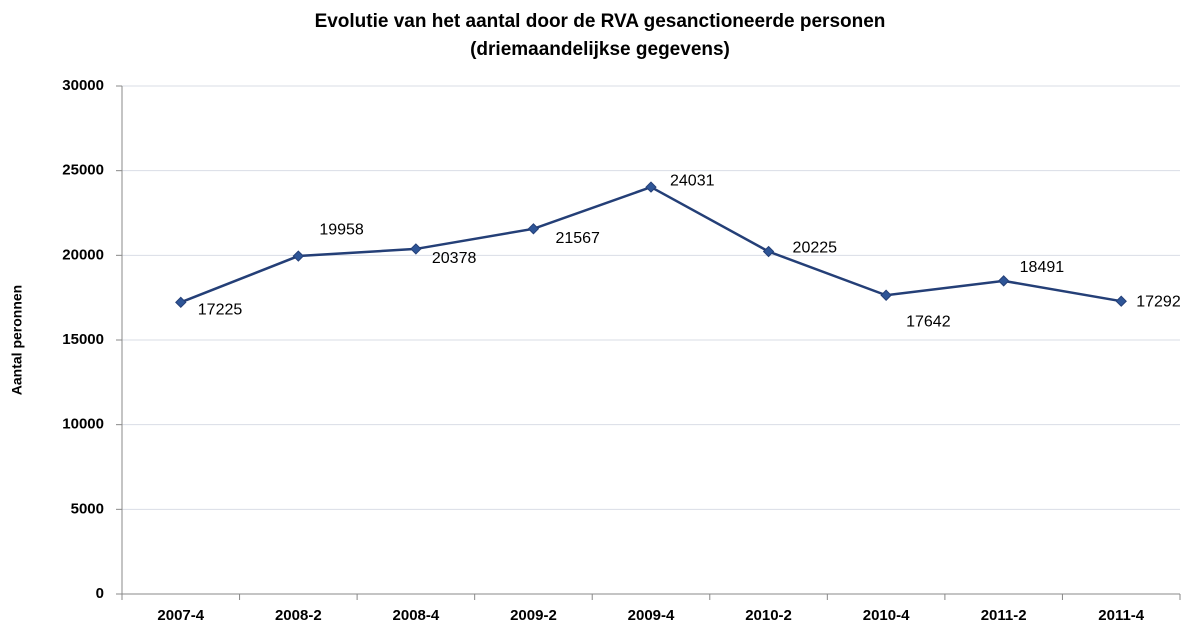  I want to click on y-tick-label: 30000, so click(83, 85).